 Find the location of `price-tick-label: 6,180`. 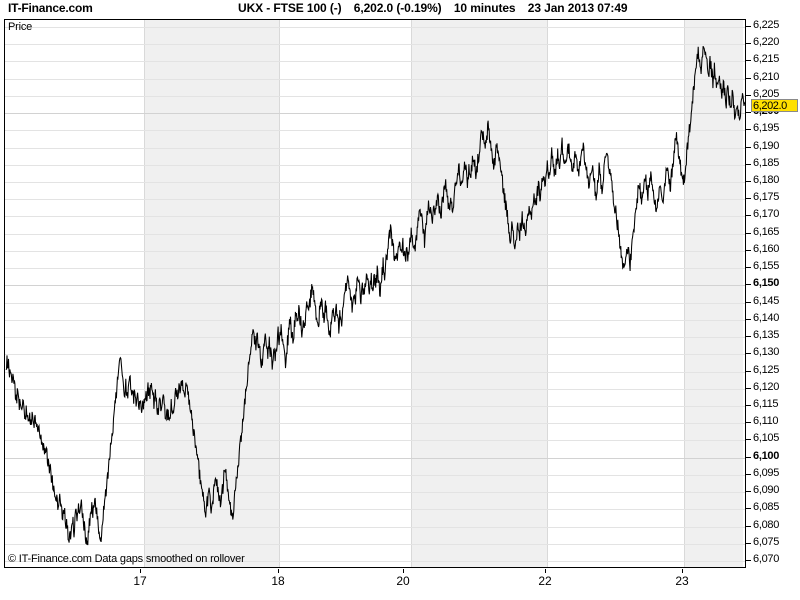

price-tick-label: 6,180 is located at coordinates (766, 180).